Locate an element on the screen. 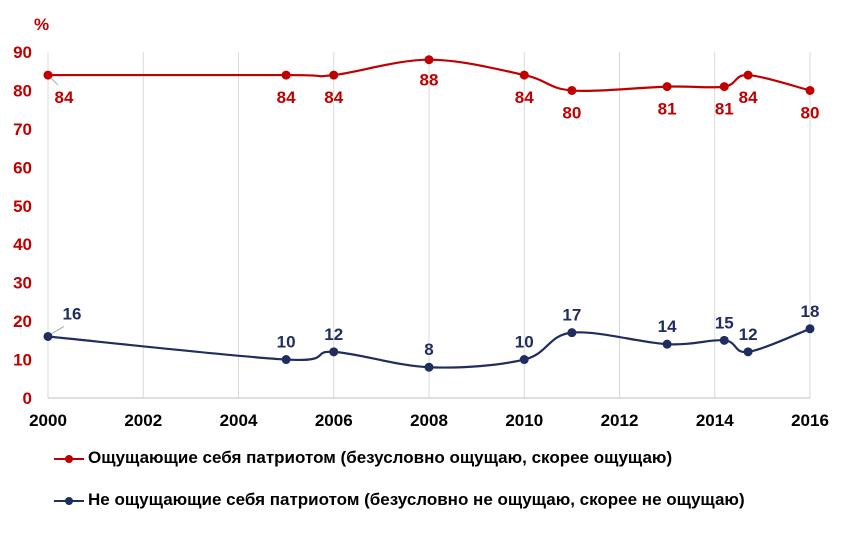 Image resolution: width=860 pixels, height=534 pixels. legend-swatch-non-patriot is located at coordinates (69, 501).